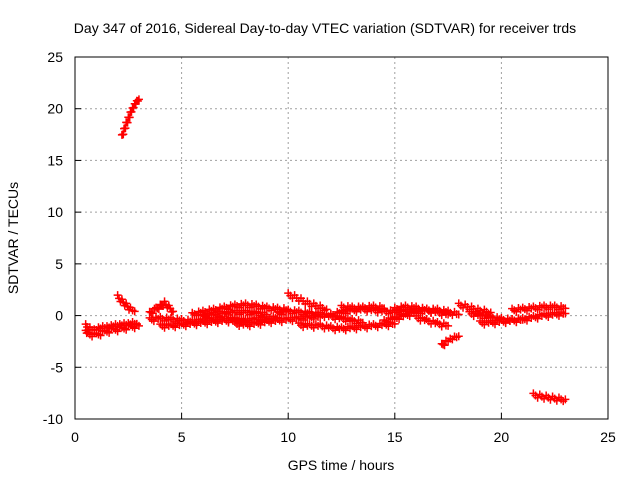  I want to click on x-axis-label: GPS time / hours, so click(341, 465).